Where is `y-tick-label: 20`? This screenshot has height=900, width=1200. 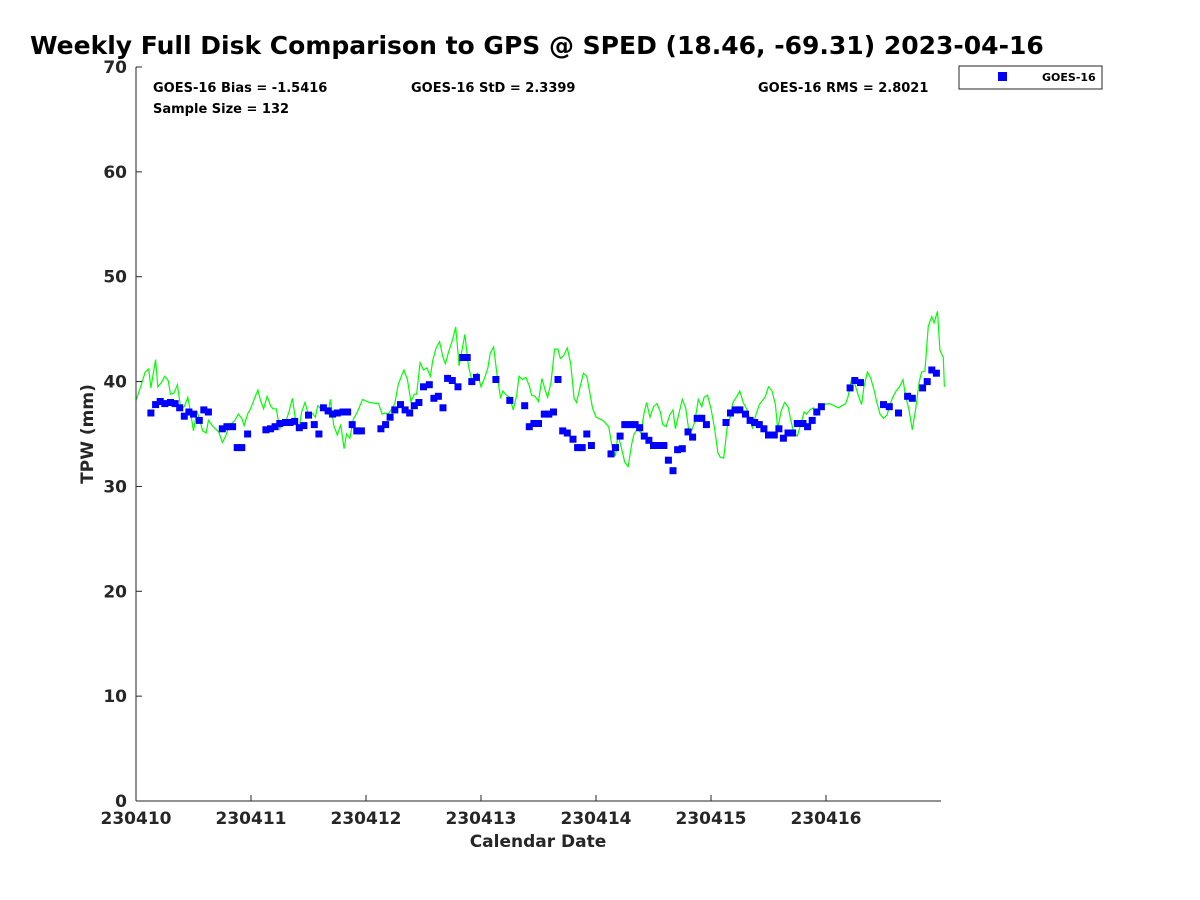
y-tick-label: 20 is located at coordinates (115, 592).